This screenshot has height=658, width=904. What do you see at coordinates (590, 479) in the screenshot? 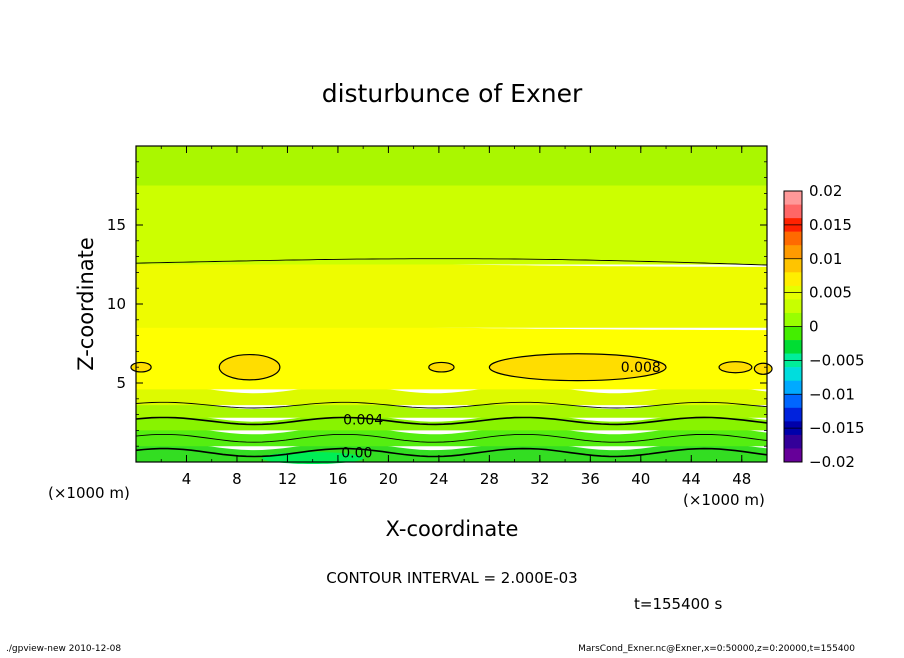
I see `x-tick-label: 36` at bounding box center [590, 479].